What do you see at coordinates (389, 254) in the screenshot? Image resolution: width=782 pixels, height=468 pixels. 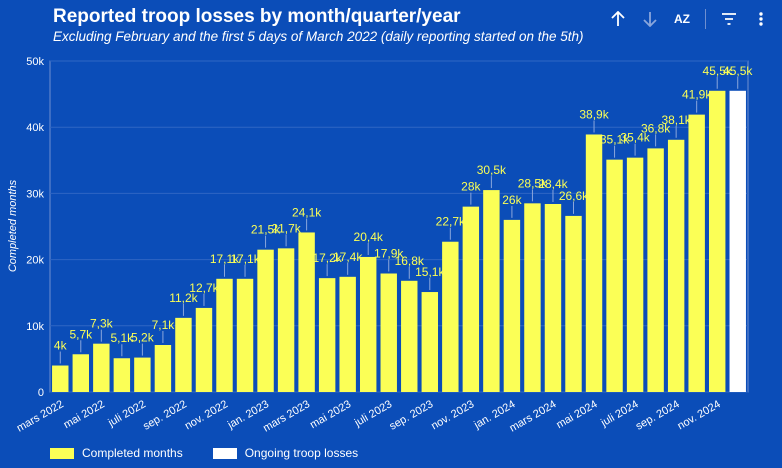 I see `data-label: 17,9k` at bounding box center [389, 254].